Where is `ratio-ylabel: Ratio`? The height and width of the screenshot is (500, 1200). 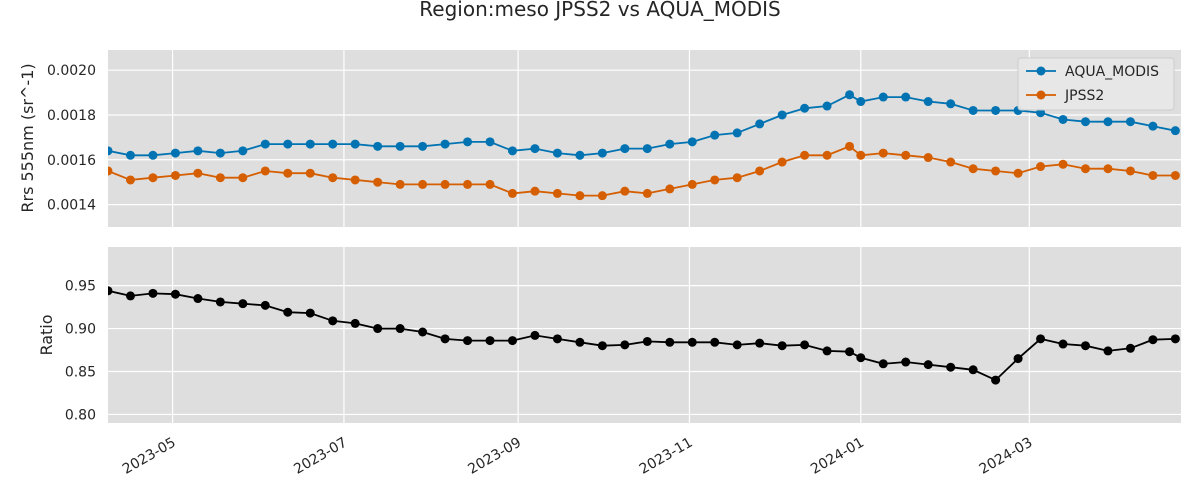 ratio-ylabel: Ratio is located at coordinates (46, 334).